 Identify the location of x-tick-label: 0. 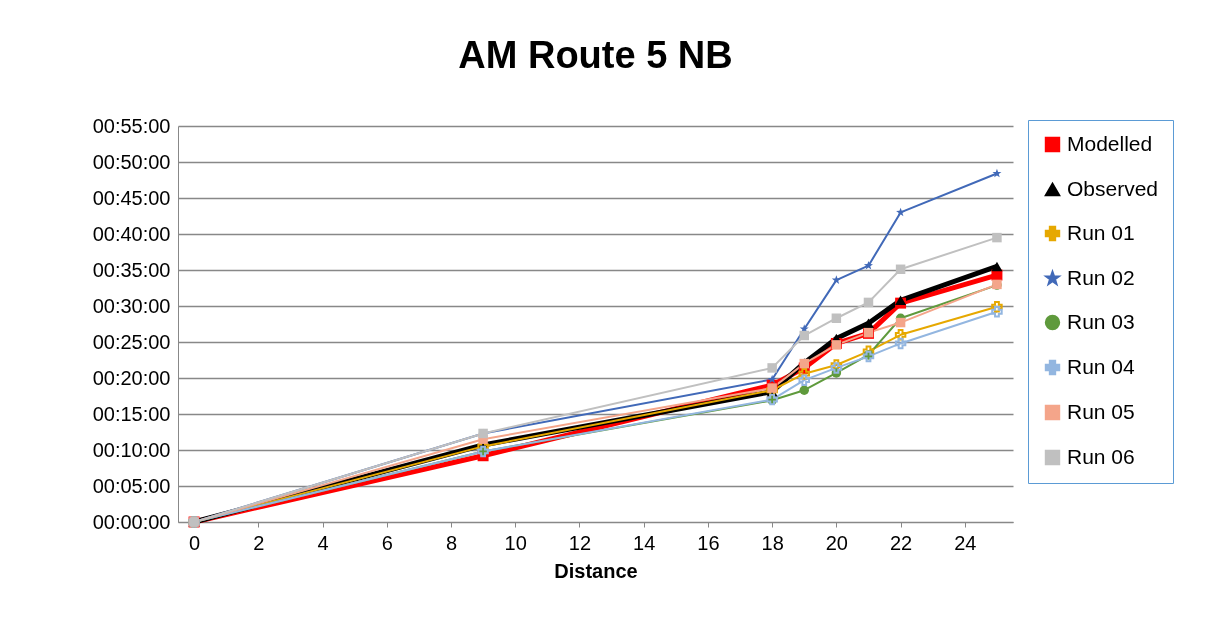
(195, 542).